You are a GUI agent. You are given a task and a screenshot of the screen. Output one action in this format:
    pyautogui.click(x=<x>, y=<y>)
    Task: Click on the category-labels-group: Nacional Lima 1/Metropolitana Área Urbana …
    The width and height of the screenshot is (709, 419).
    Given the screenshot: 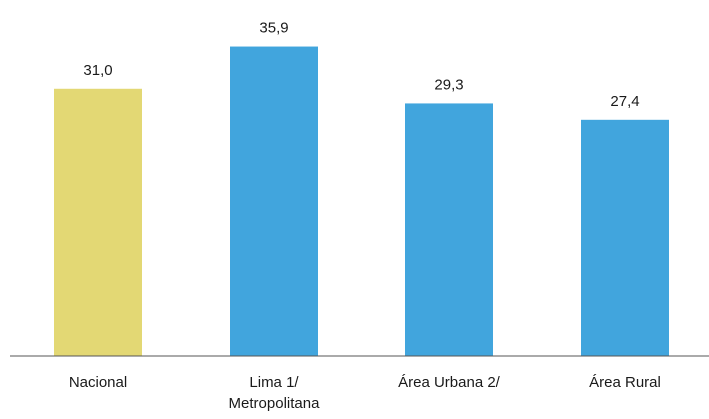 What is the action you would take?
    pyautogui.click(x=365, y=393)
    